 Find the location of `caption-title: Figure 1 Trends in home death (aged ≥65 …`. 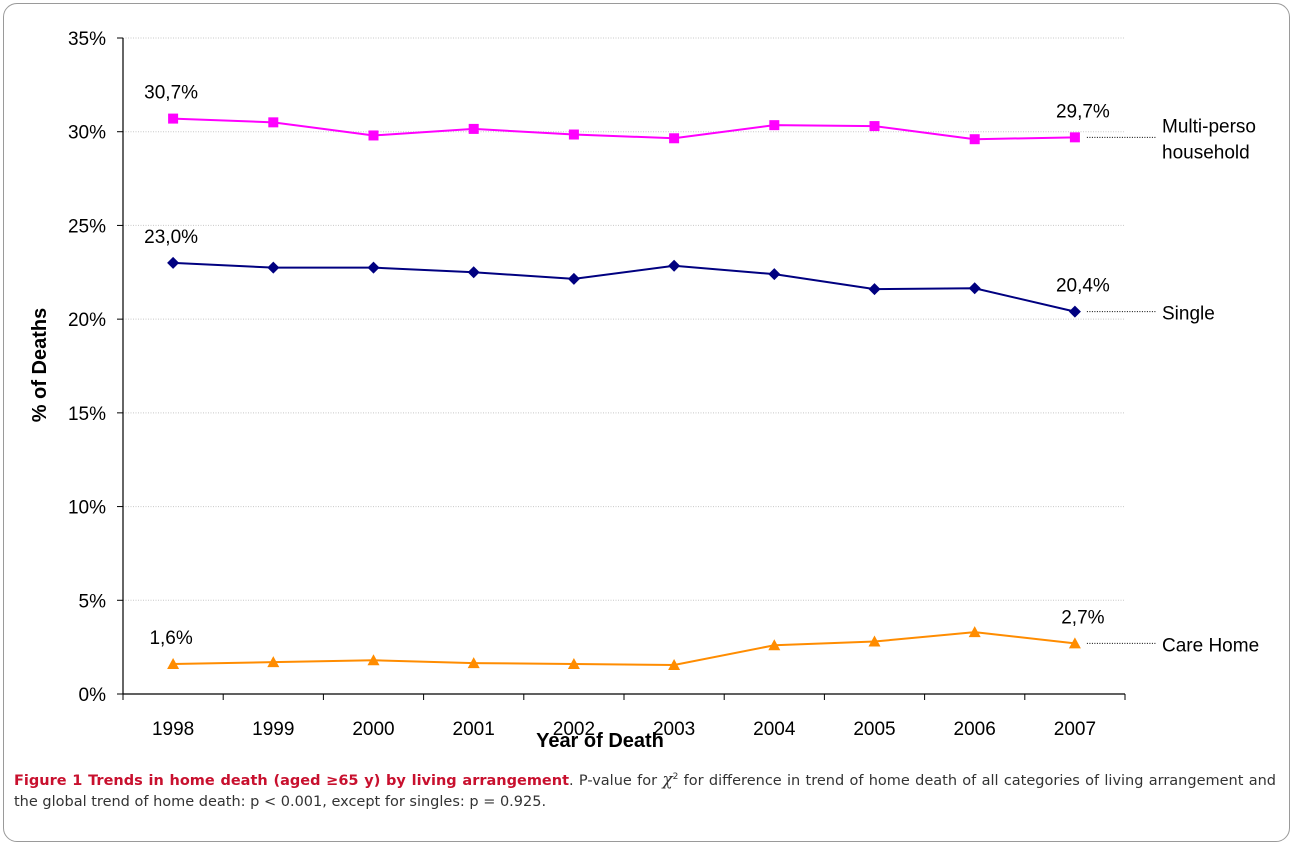

caption-title: Figure 1 Trends in home death (aged ≥65 … is located at coordinates (292, 780).